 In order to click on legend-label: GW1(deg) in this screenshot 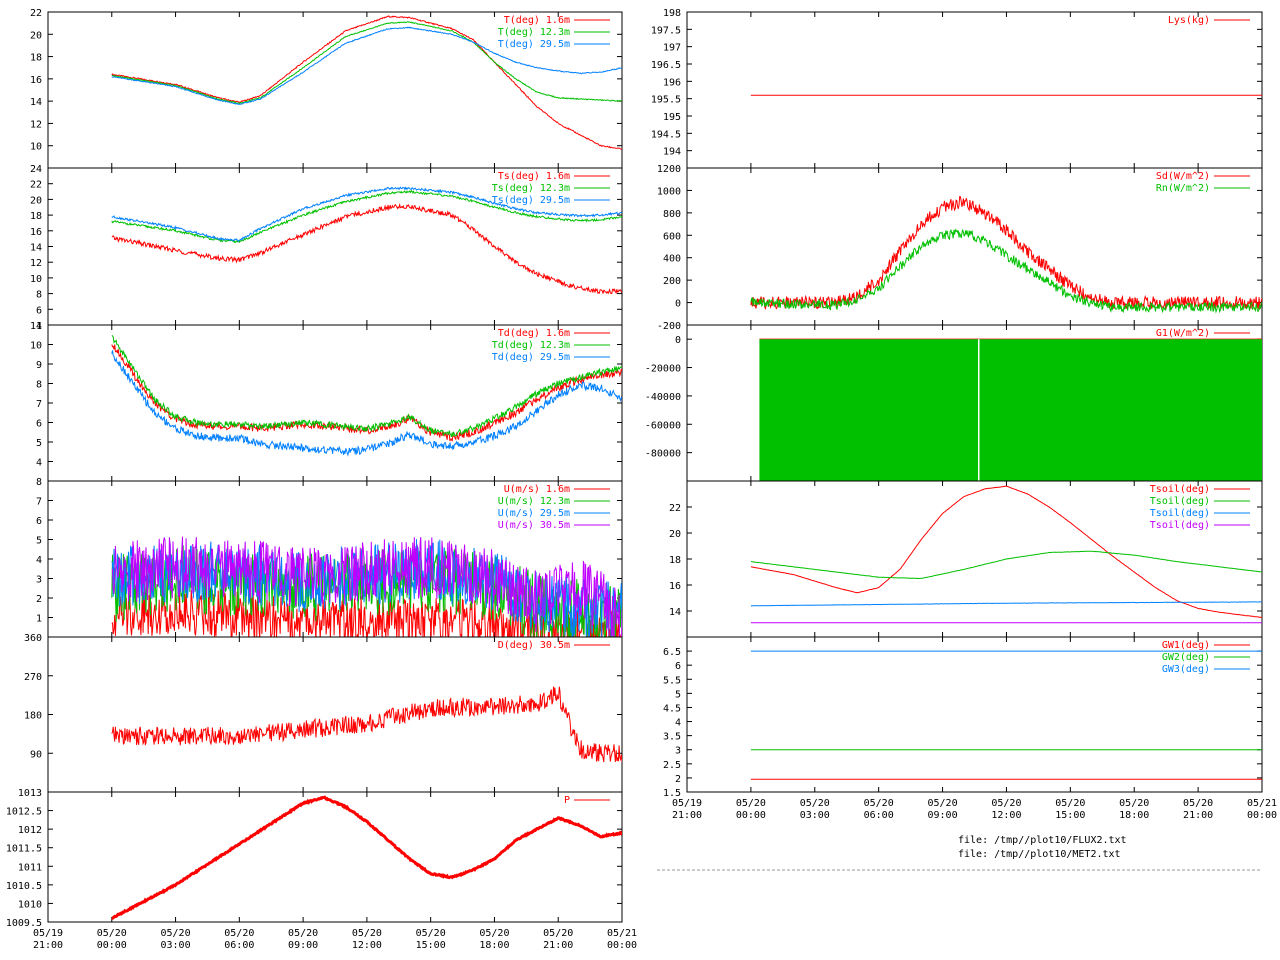, I will do `click(1186, 645)`.